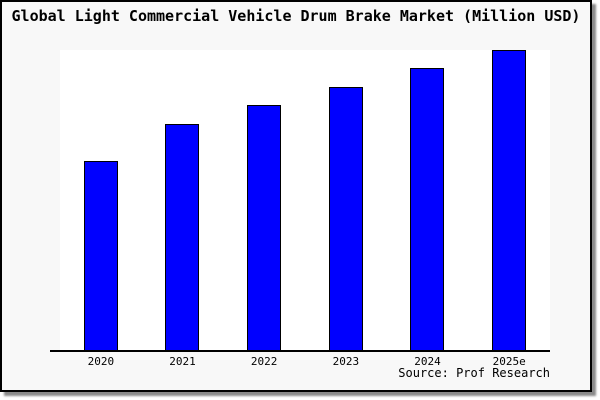 The height and width of the screenshot is (400, 600). Describe the element at coordinates (182, 361) in the screenshot. I see `x-tick-label-2021: 2021` at that location.